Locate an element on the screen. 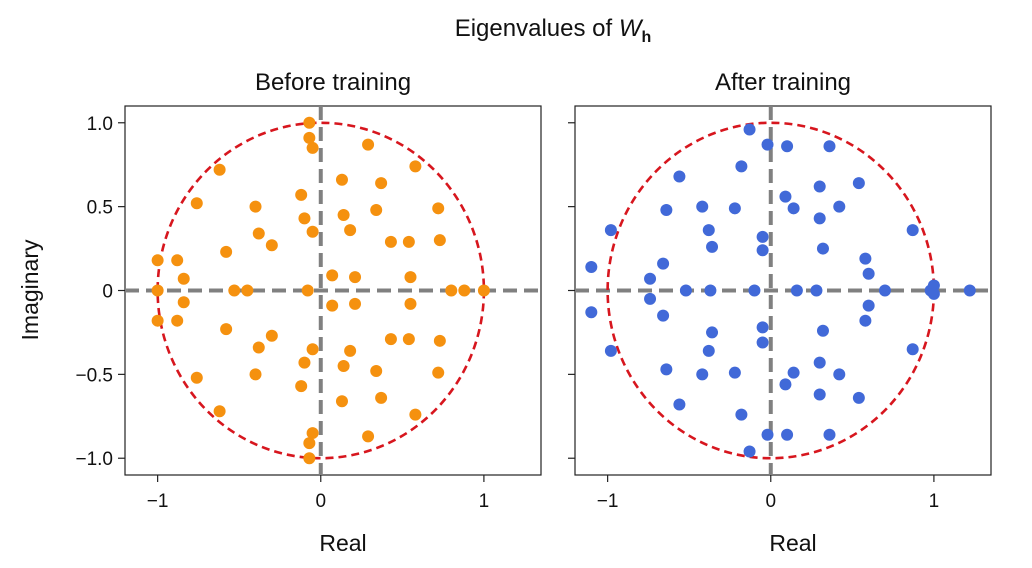 Image resolution: width=1032 pixels, height=568 pixels. y-tick-label: −1.0 is located at coordinates (94, 459).